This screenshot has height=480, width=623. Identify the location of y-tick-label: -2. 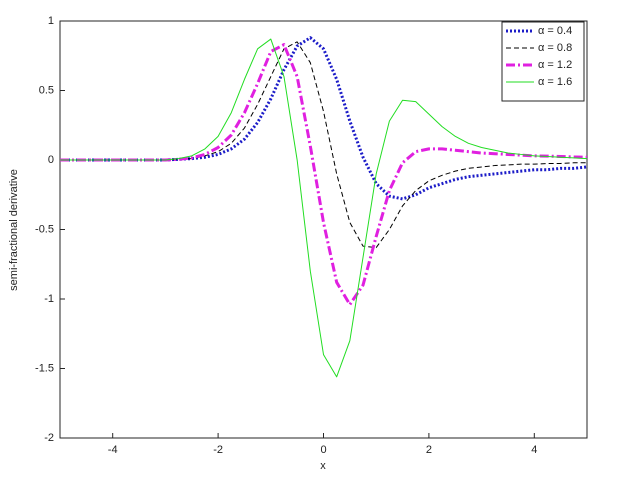
(49, 438).